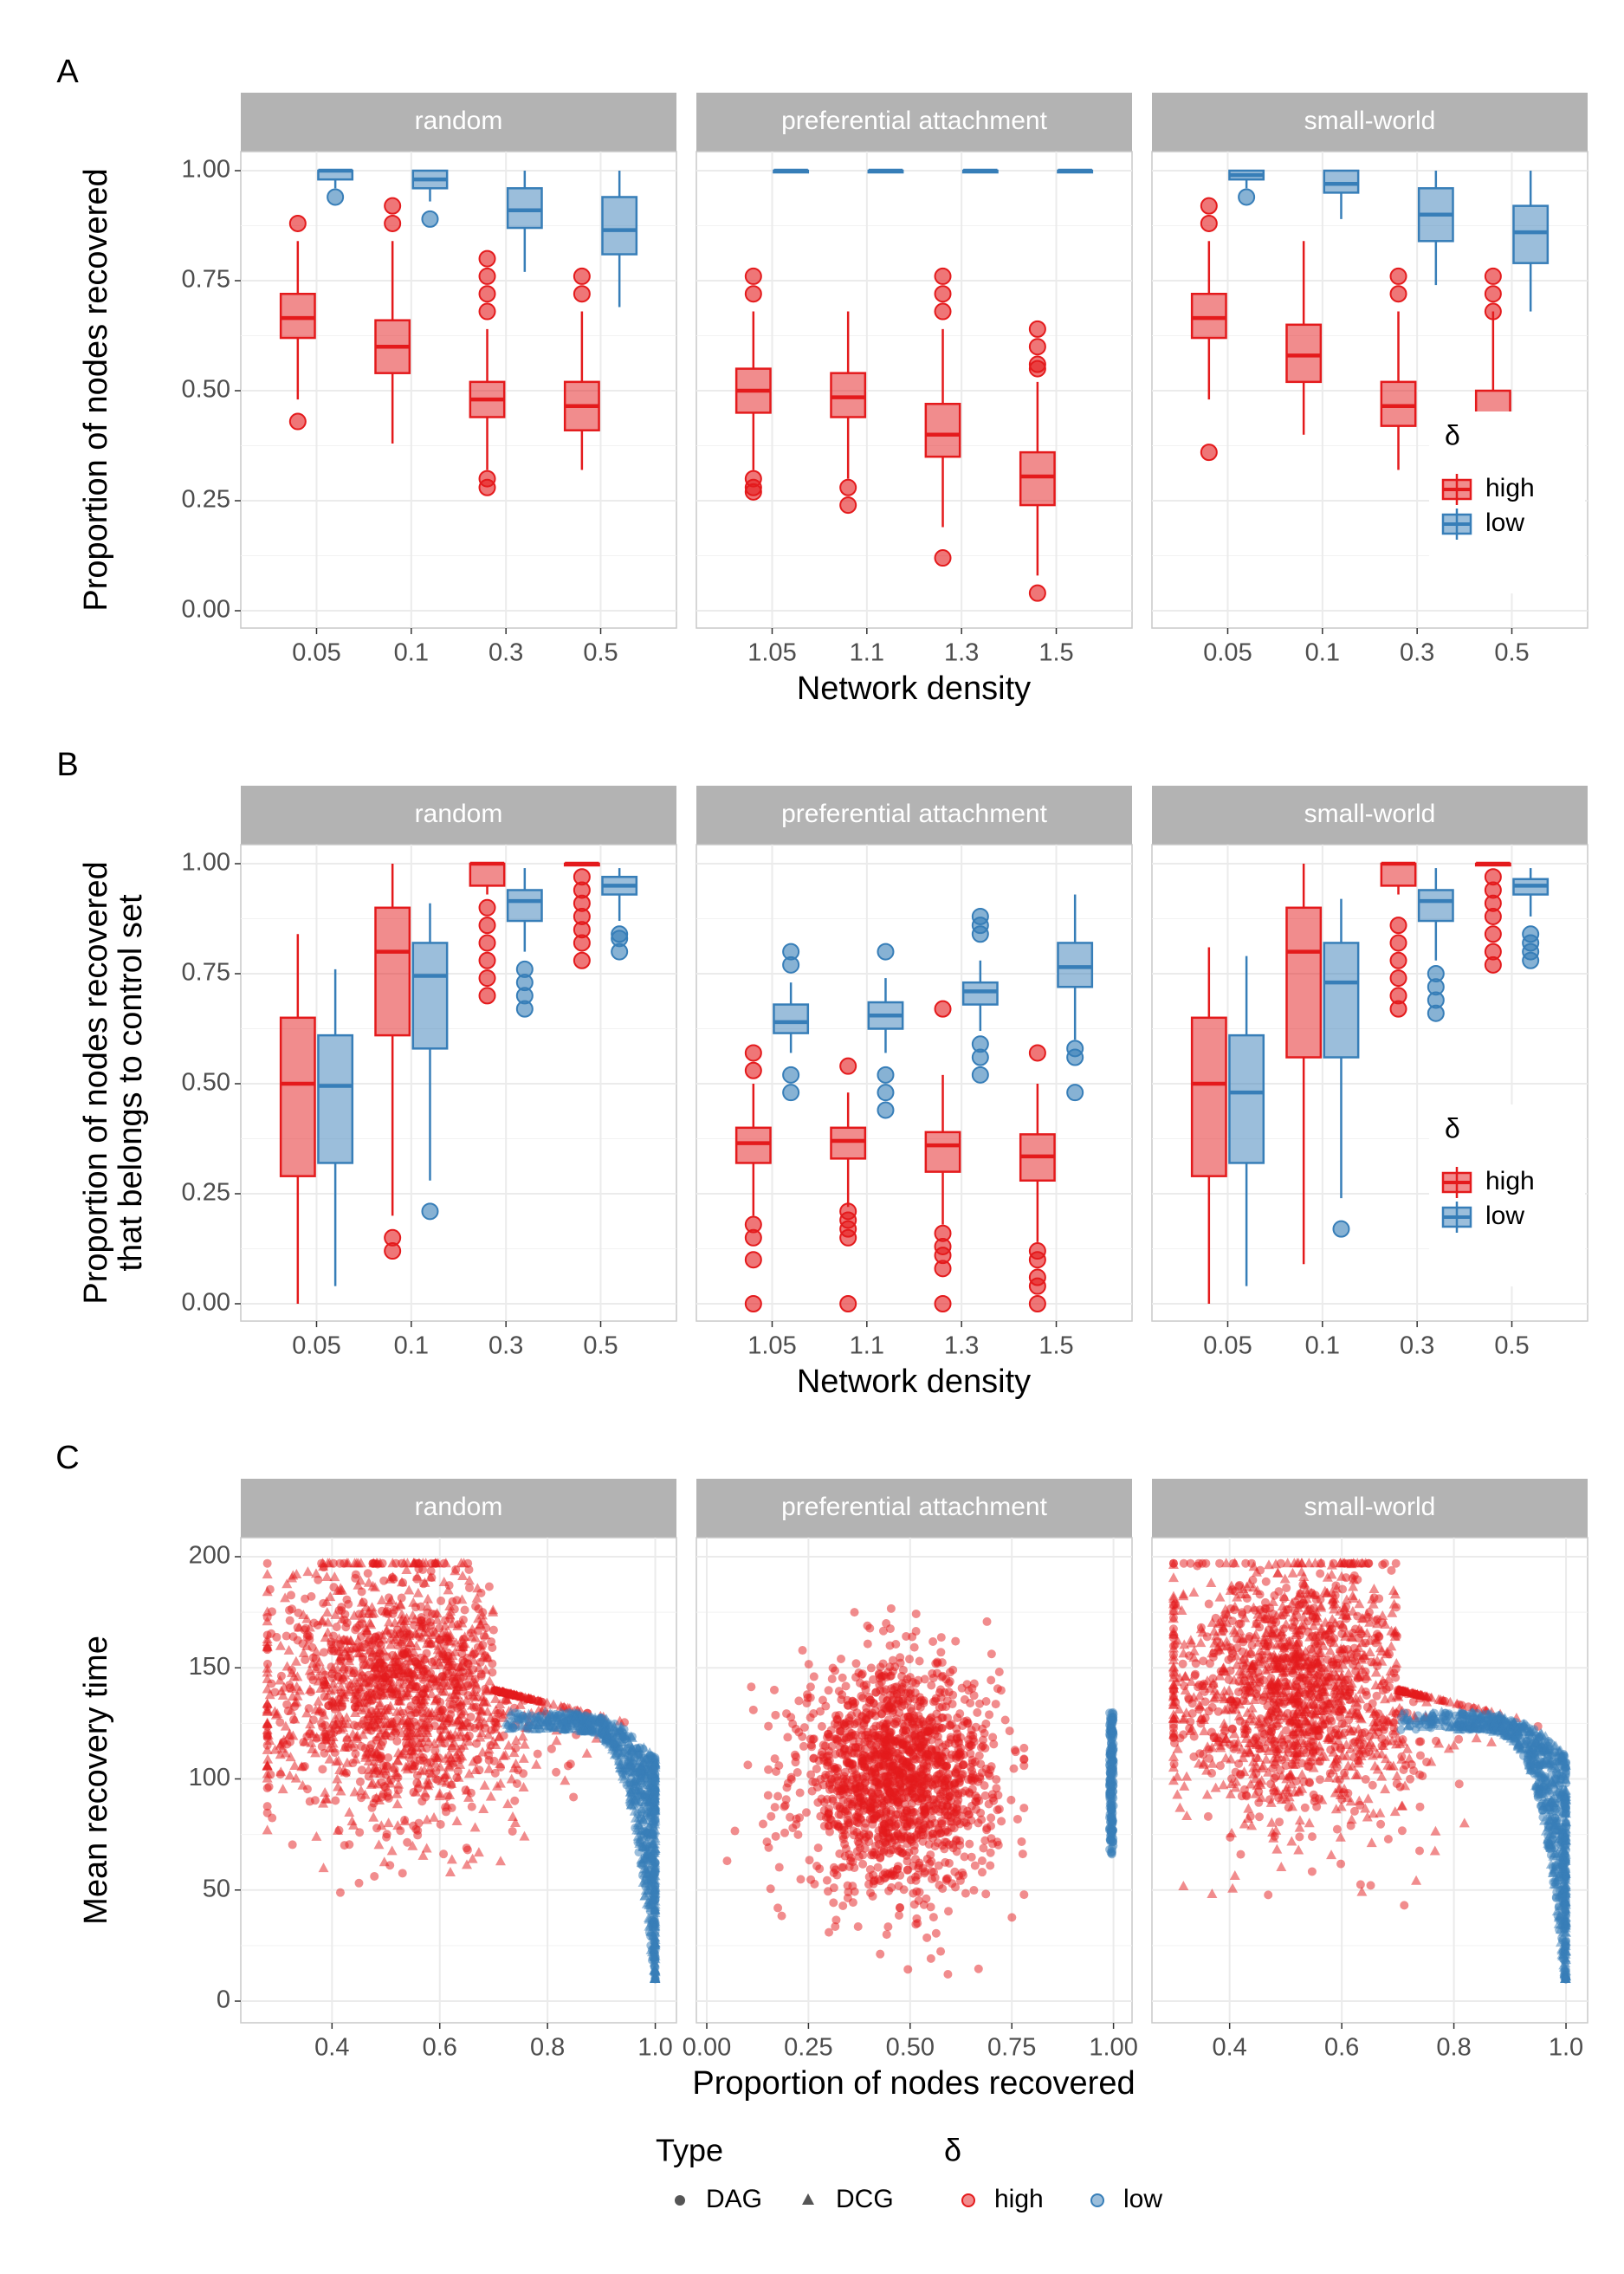 This screenshot has width=1624, height=2274. I want to click on legend-label-low: low, so click(1504, 1216).